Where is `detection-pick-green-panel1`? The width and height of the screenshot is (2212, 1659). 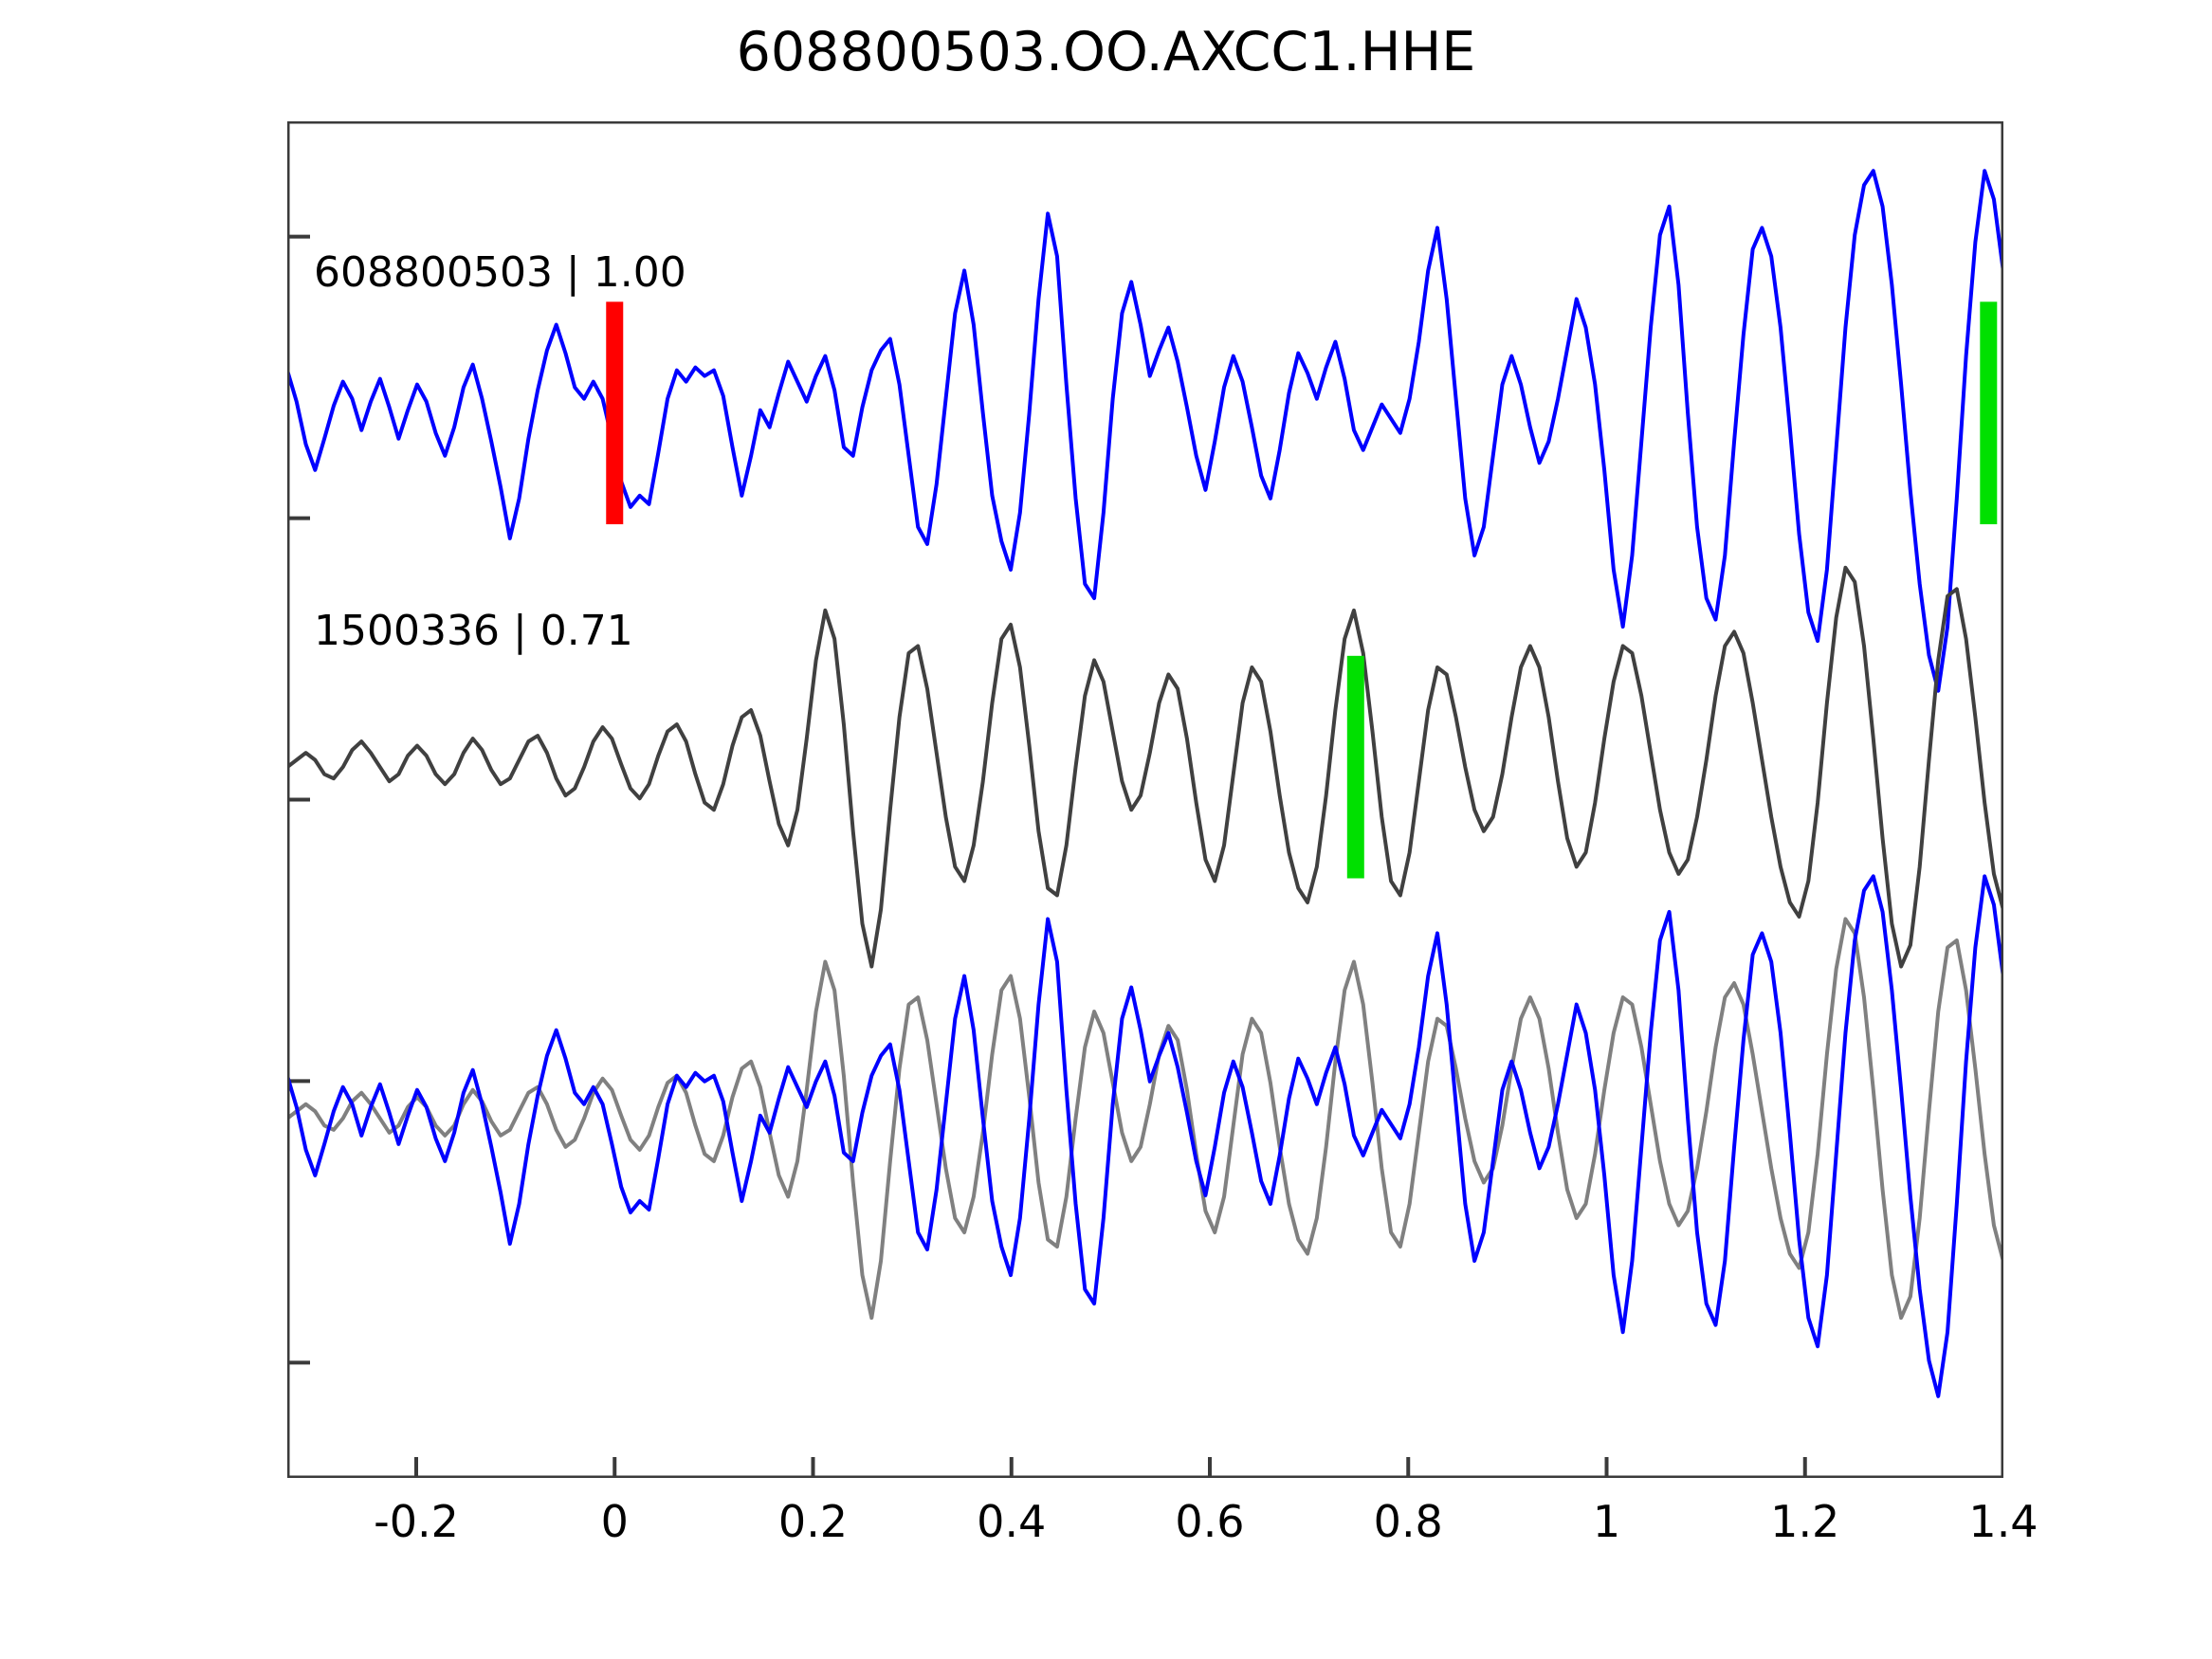
detection-pick-green-panel1 is located at coordinates (1355, 767).